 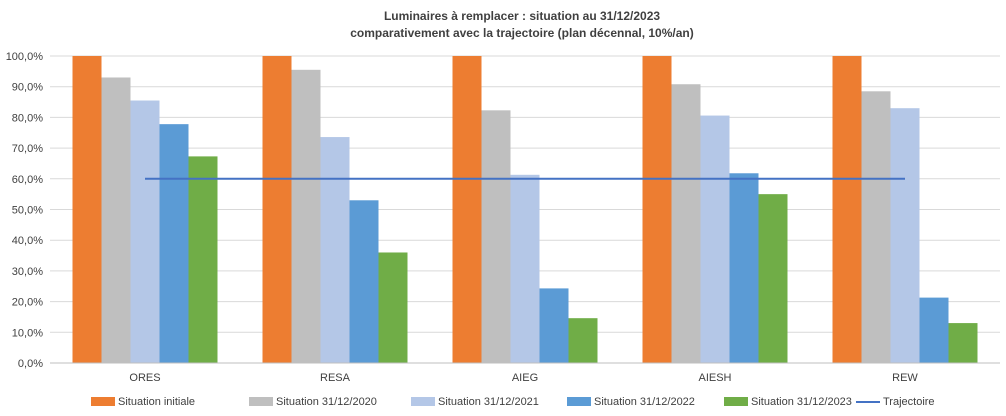 What do you see at coordinates (156, 402) in the screenshot?
I see `legend-label: Situation initiale` at bounding box center [156, 402].